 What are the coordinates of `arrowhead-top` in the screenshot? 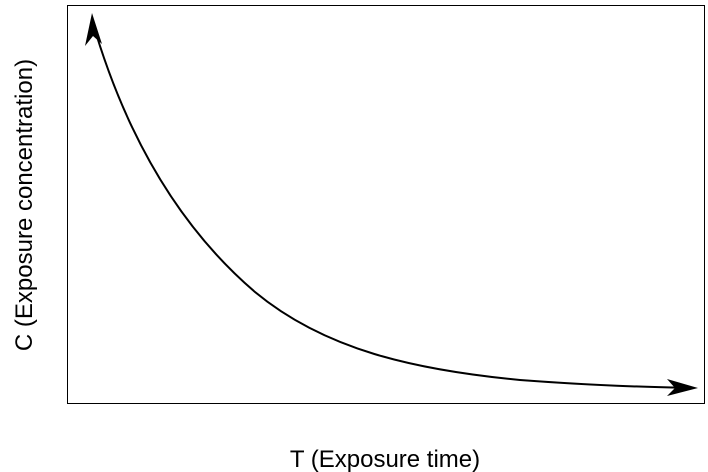 It's located at (93, 29).